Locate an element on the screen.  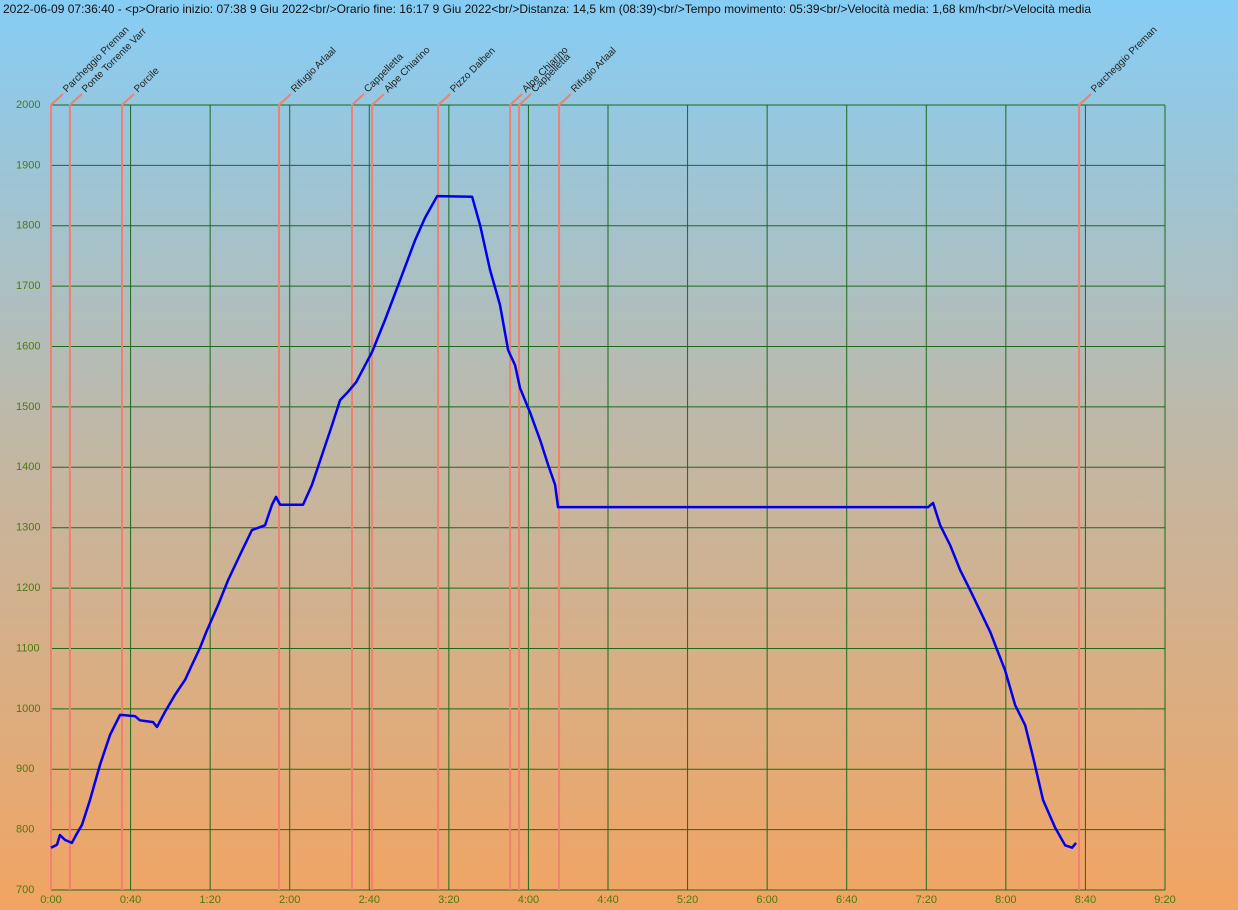
x-tick-label: 1:20 is located at coordinates (209, 900).